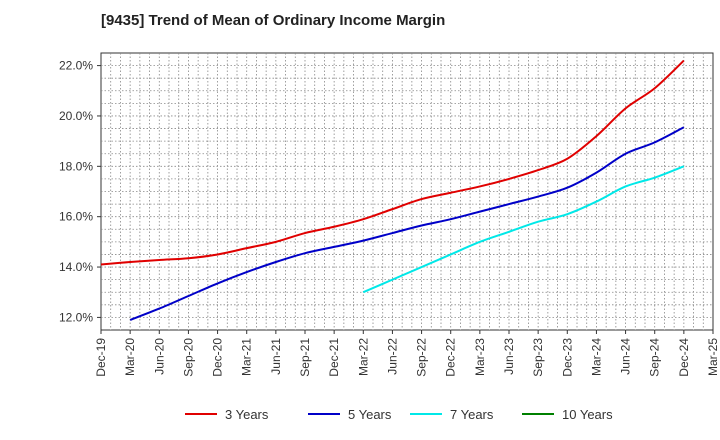 The image size is (720, 440). Describe the element at coordinates (370, 414) in the screenshot. I see `legend-label: 5 Years` at that location.